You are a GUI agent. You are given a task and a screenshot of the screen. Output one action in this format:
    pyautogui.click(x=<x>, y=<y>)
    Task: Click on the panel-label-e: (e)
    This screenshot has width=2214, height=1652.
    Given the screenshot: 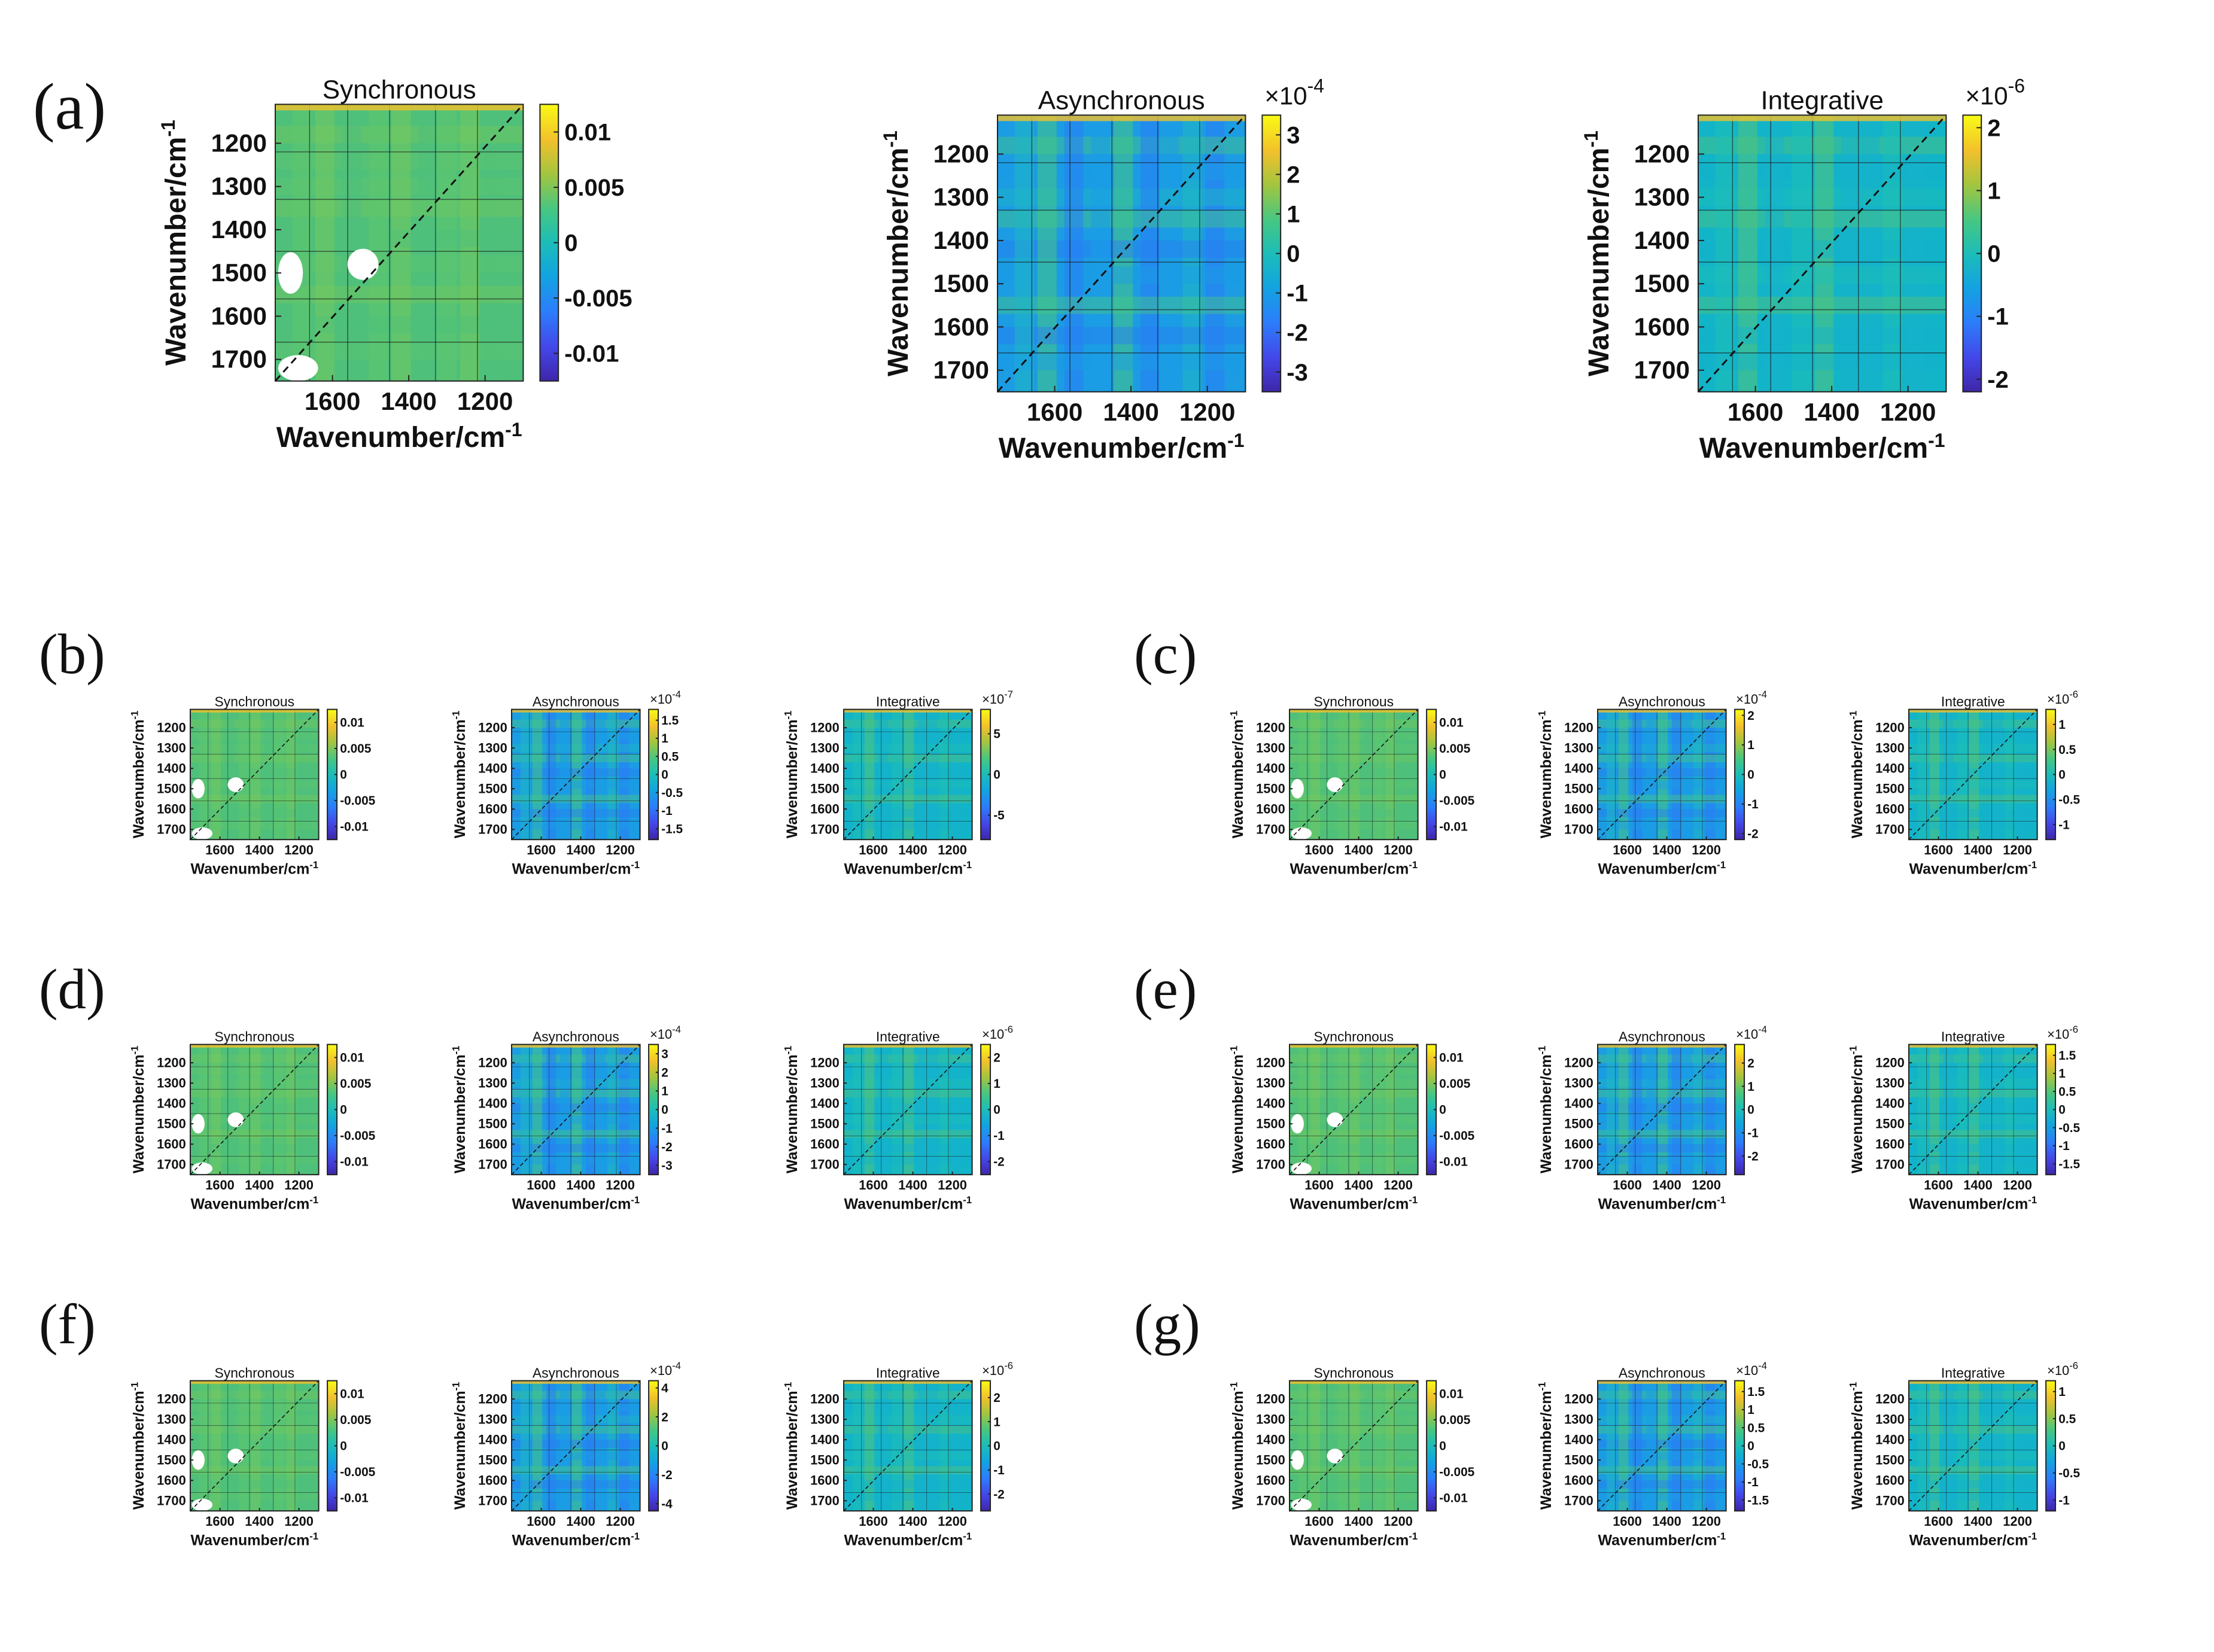 What is the action you would take?
    pyautogui.click(x=1165, y=989)
    